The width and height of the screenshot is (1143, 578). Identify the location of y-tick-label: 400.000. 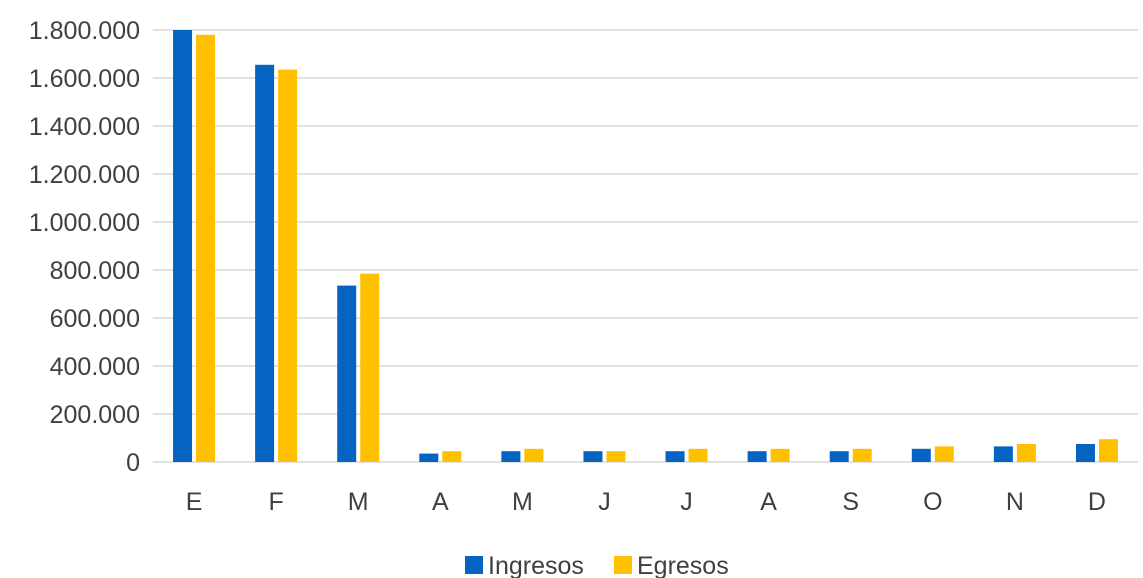
(95, 367).